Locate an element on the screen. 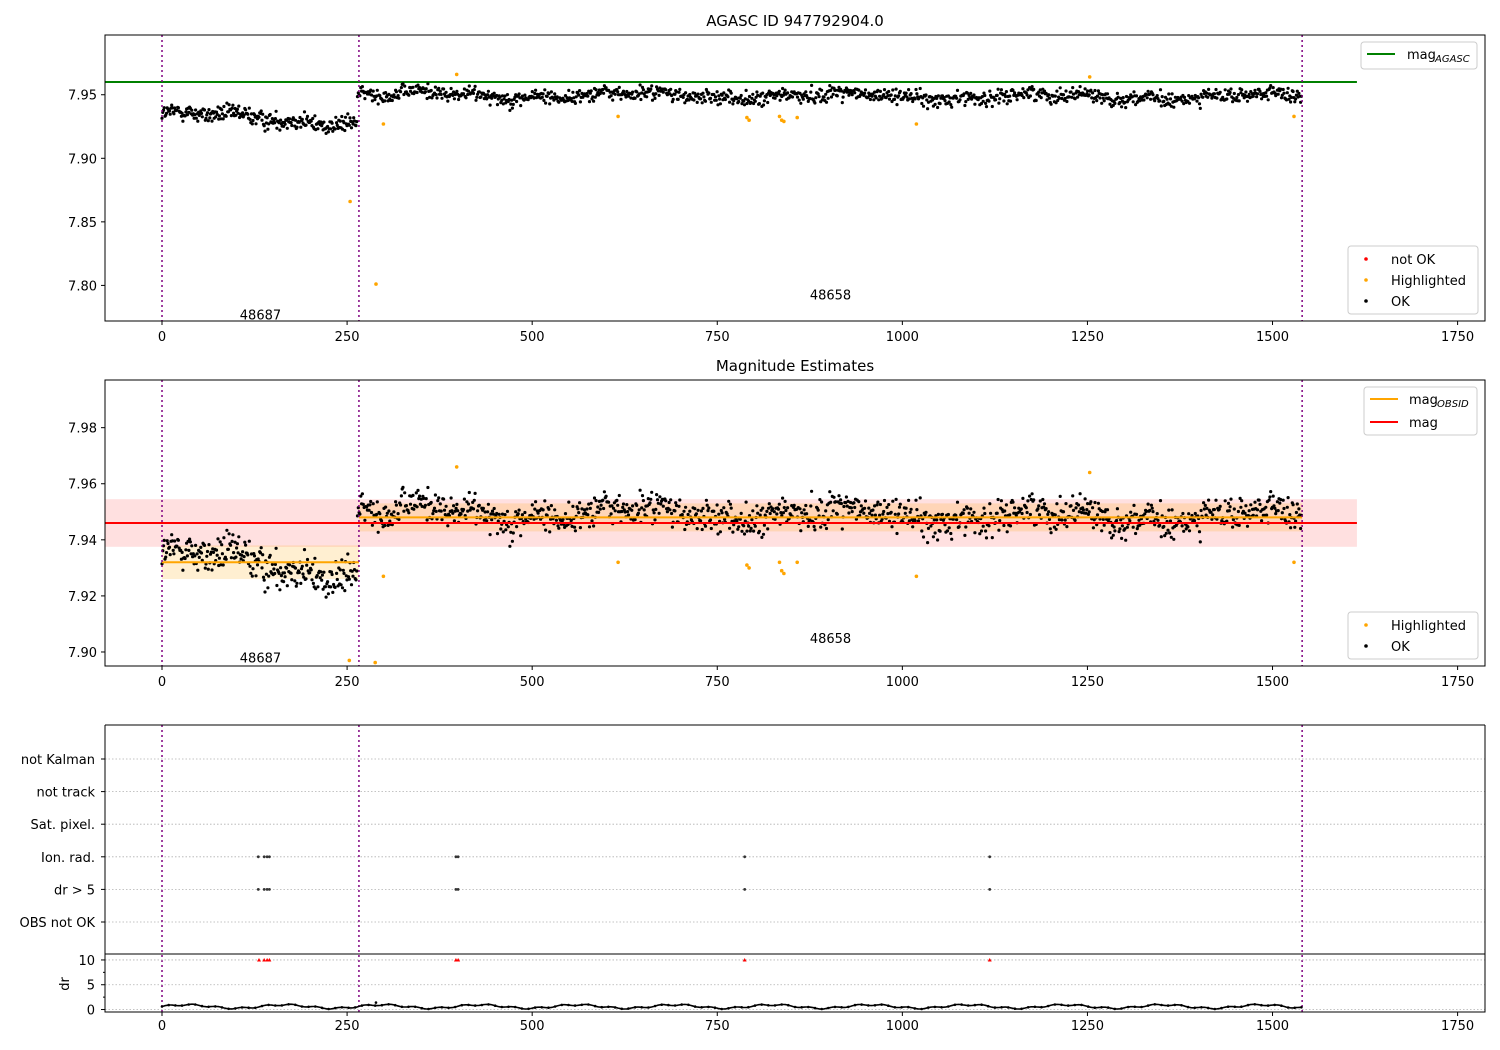  dr-clipped-marker is located at coordinates (269, 959).